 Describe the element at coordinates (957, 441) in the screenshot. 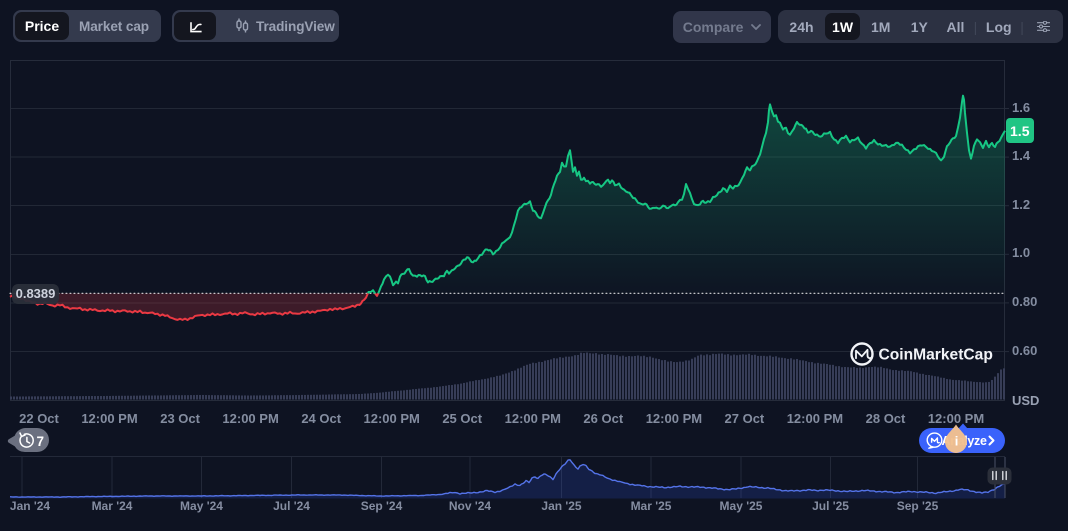

I see `svg-text: i` at that location.